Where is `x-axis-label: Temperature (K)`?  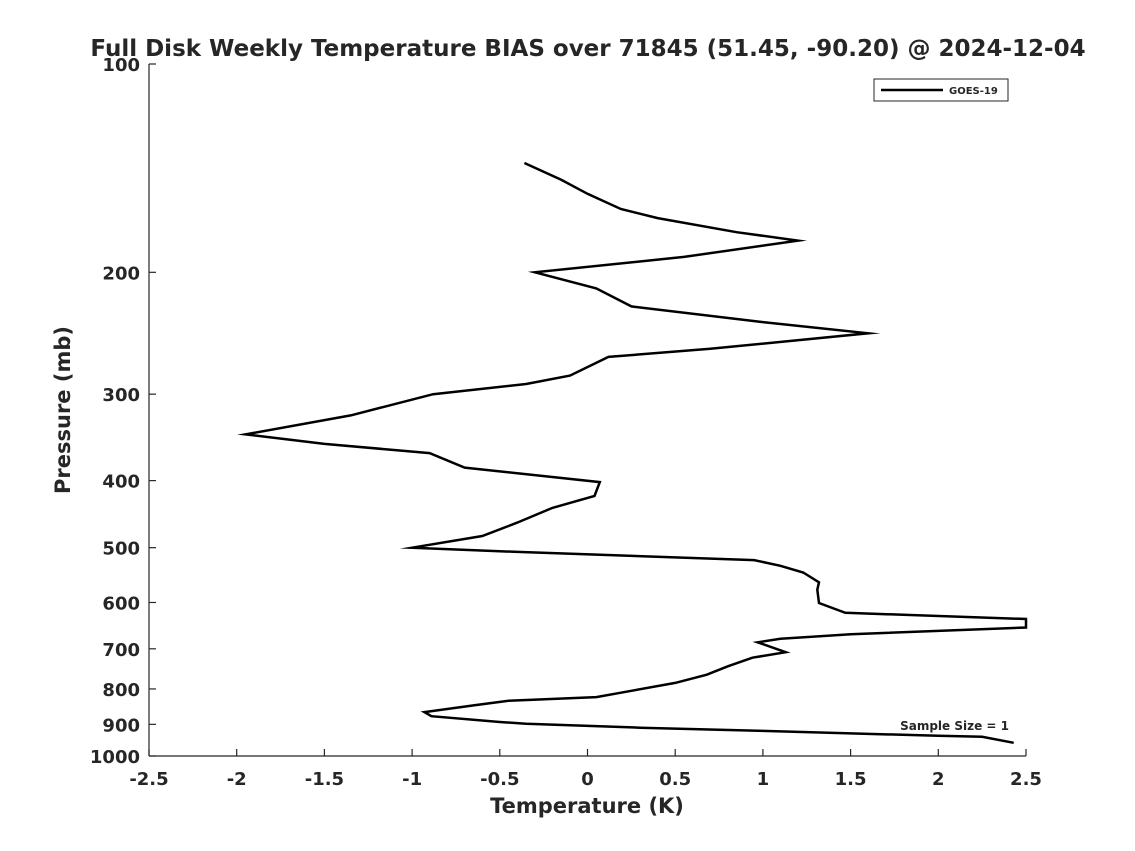 x-axis-label: Temperature (K) is located at coordinates (587, 806).